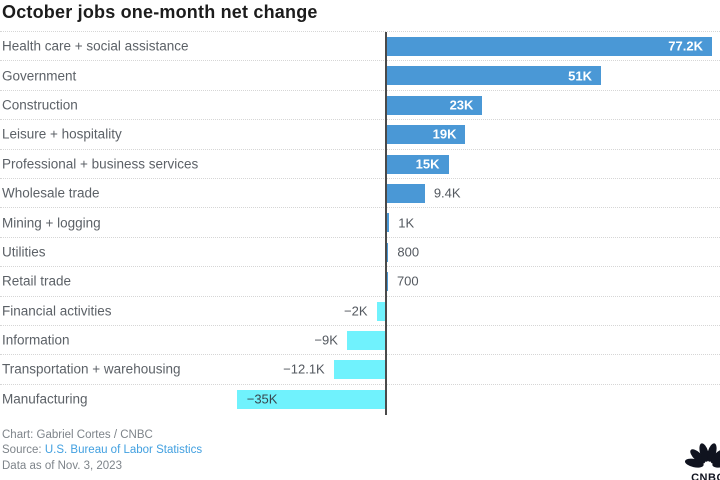  I want to click on value-label: 800, so click(408, 252).